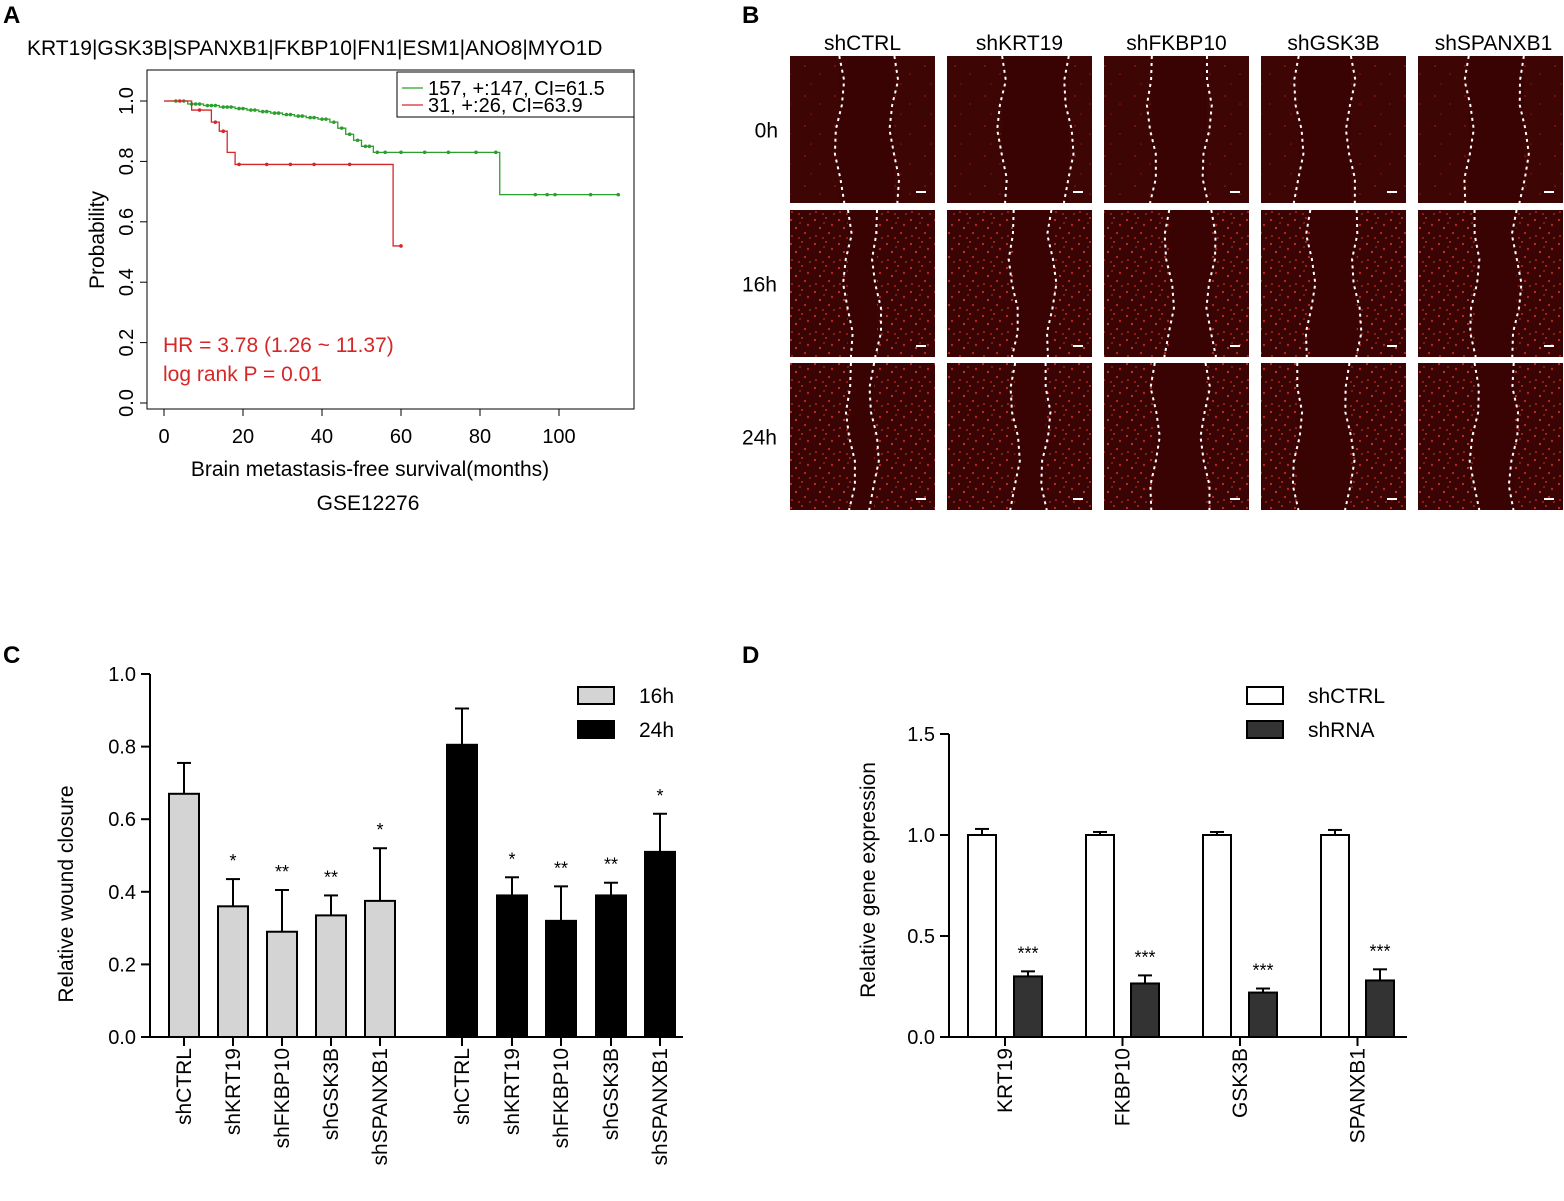  What do you see at coordinates (1176, 43) in the screenshot?
I see `b-column-label: shFKBP10` at bounding box center [1176, 43].